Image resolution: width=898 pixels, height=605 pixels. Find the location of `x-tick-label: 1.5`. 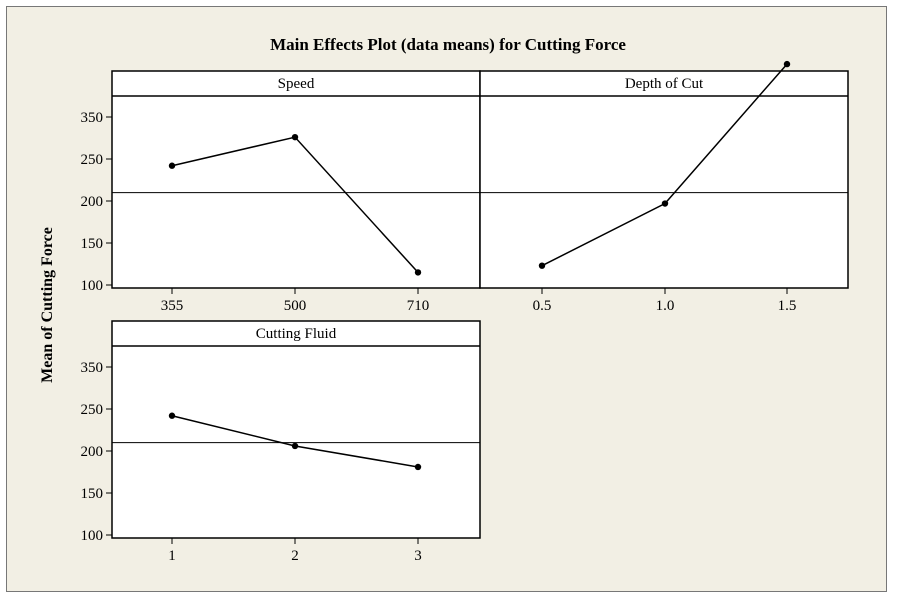

x-tick-label: 1.5 is located at coordinates (787, 306).